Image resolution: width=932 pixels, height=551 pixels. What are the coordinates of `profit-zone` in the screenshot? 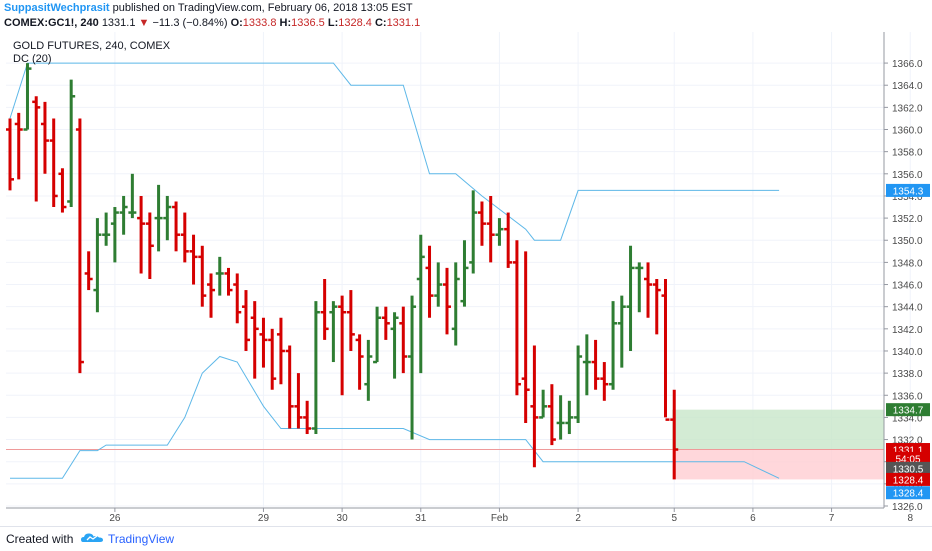 It's located at (778, 429).